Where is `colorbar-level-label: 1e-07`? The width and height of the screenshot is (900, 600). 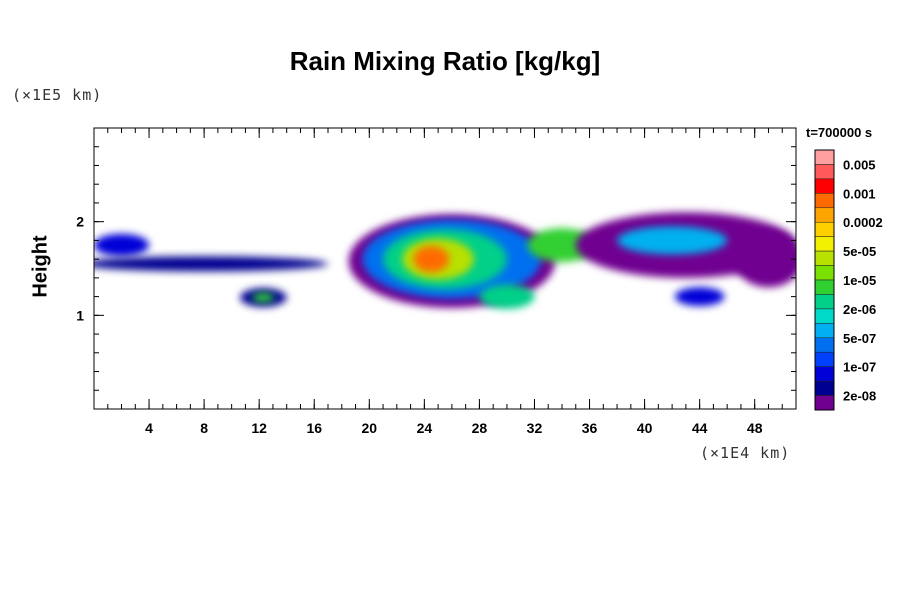
colorbar-level-label: 1e-07 is located at coordinates (859, 367).